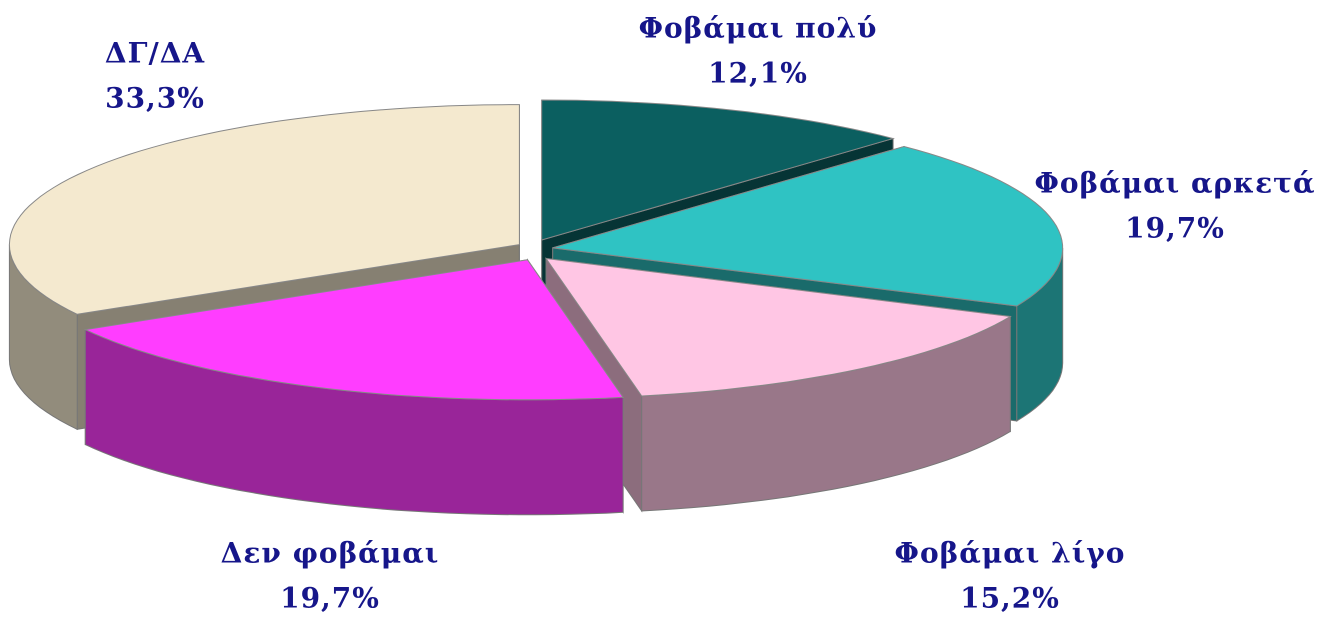  What do you see at coordinates (155, 53) in the screenshot?
I see `slice-label: ΔΓ/ΔΑ` at bounding box center [155, 53].